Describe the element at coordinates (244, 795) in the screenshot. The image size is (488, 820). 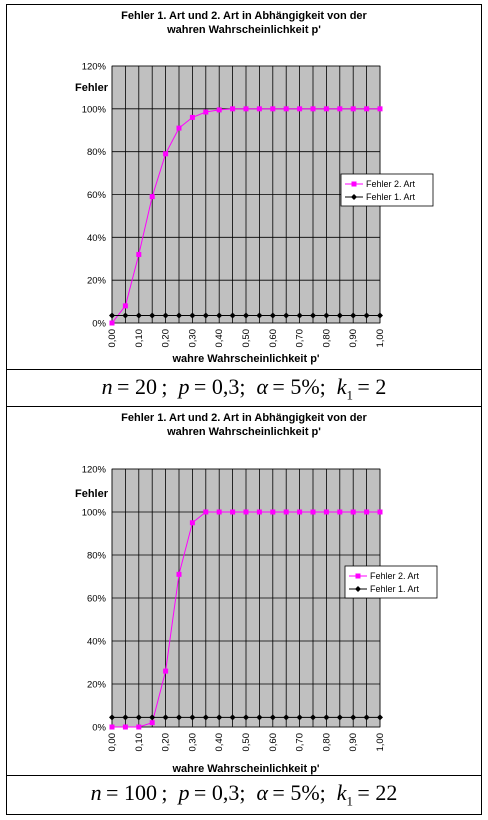
I see `caption-2: n = 100 ; p = 0,3; α = 5%; k1 = 22` at that location.